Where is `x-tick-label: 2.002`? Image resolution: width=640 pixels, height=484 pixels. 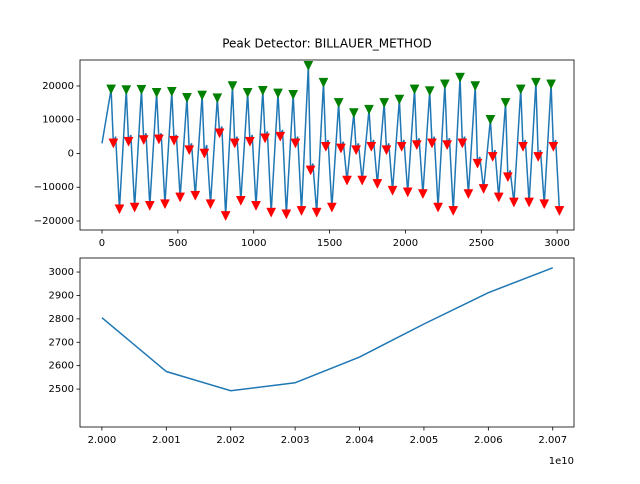 x-tick-label: 2.002 is located at coordinates (230, 440).